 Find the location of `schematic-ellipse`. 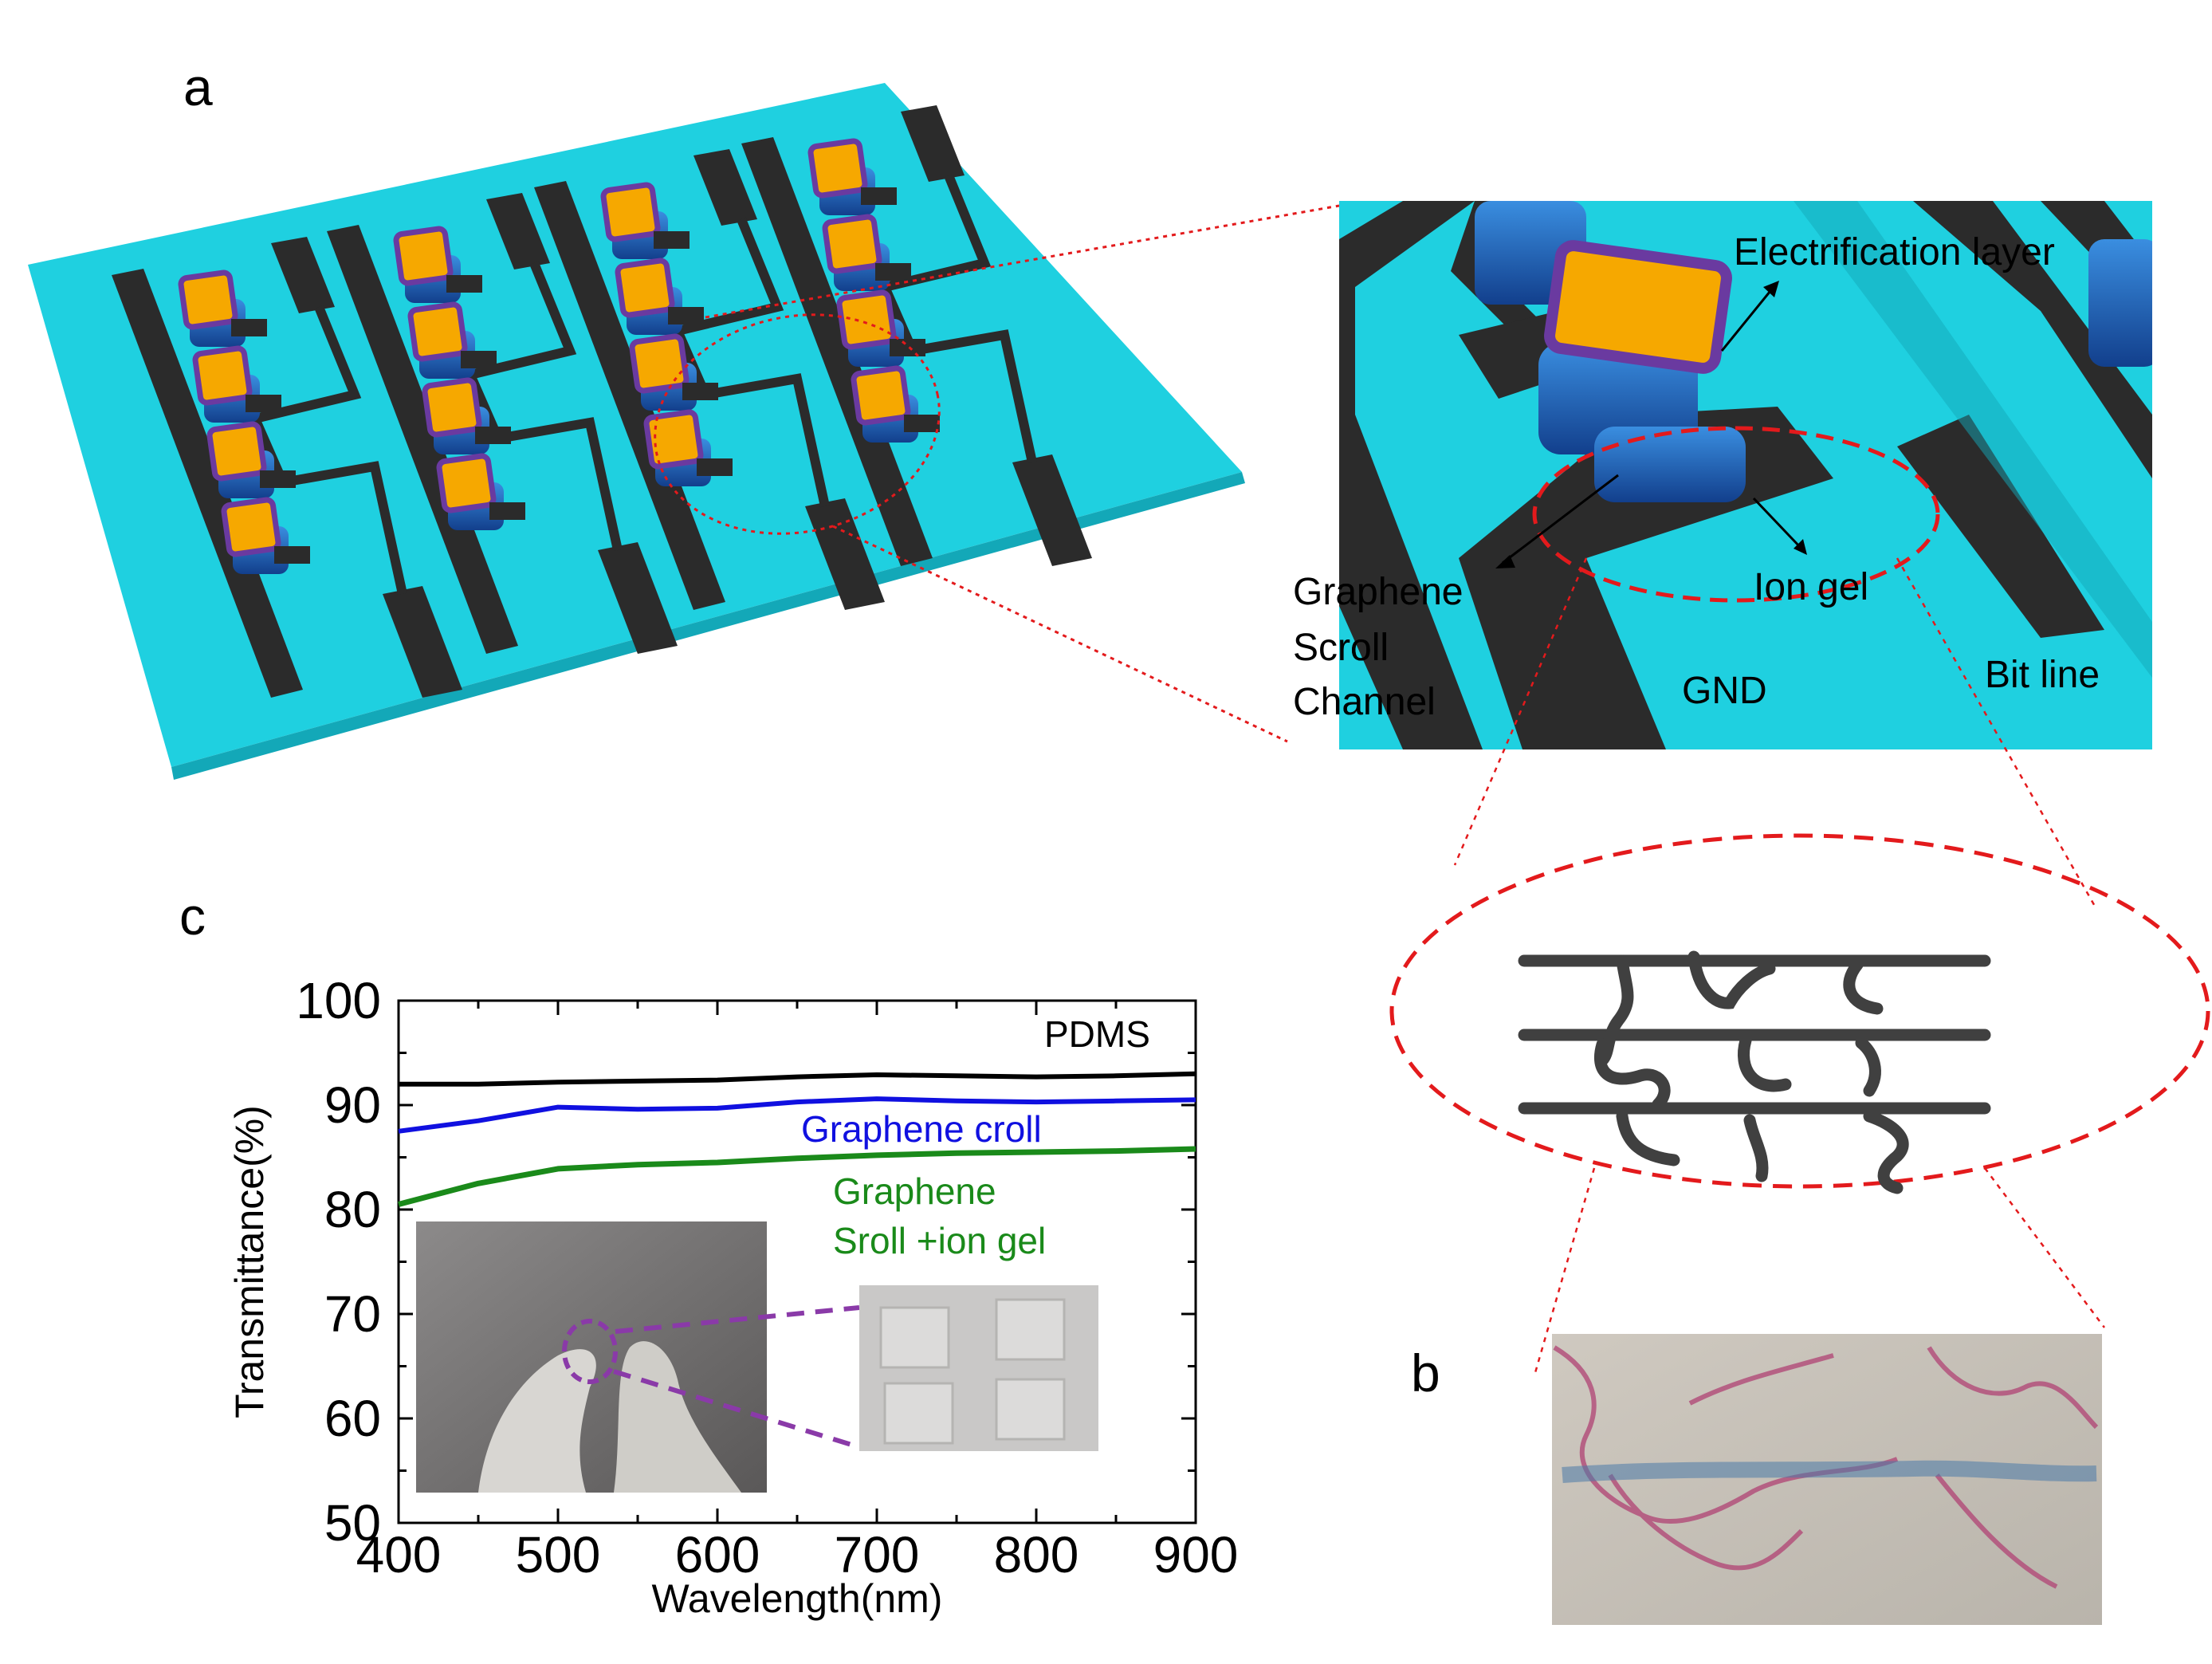

schematic-ellipse is located at coordinates (1799, 1011).